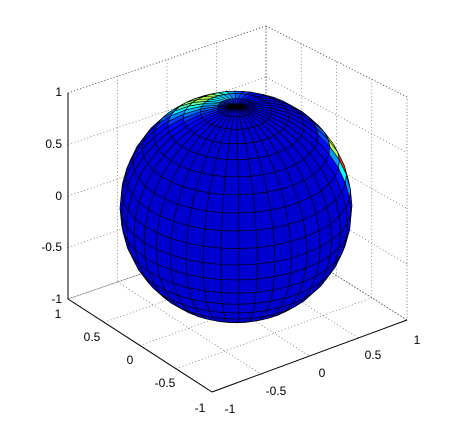  Describe the element at coordinates (336, 61) in the screenshot. I see `top-edge-right` at that location.